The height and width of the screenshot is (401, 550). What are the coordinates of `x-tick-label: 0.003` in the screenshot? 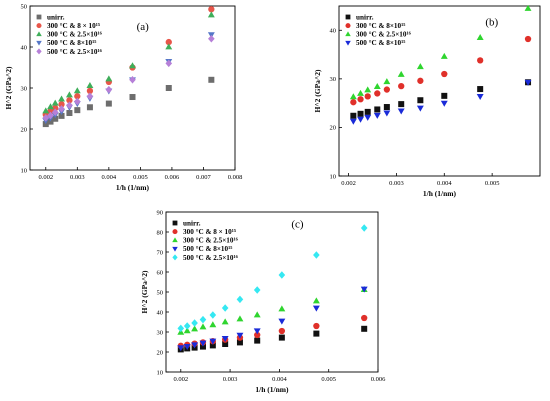 It's located at (77, 177).